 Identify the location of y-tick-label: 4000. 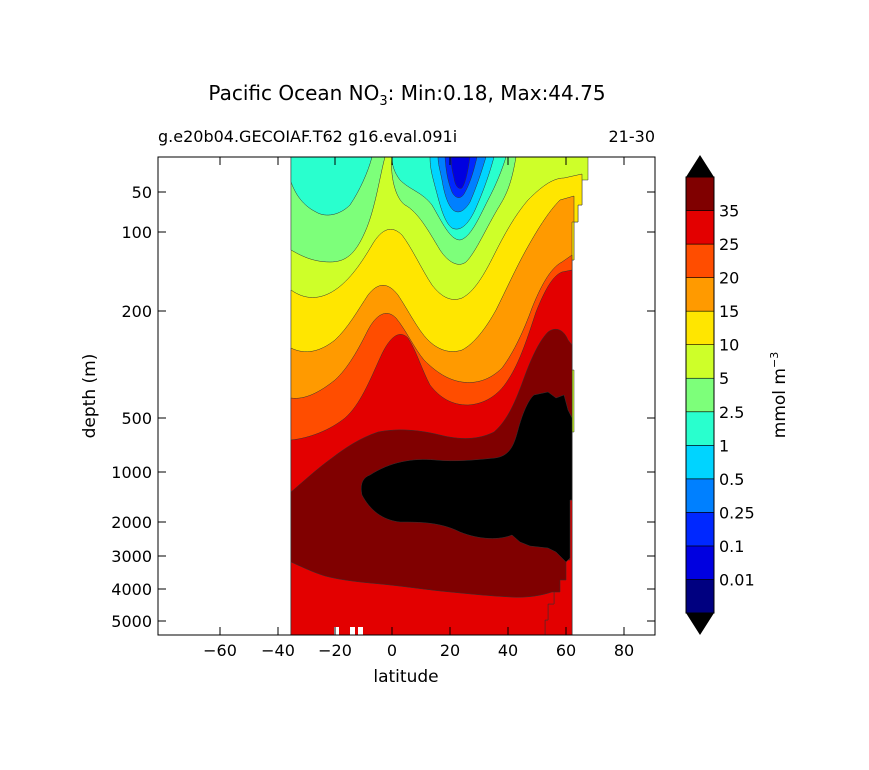
(131, 589).